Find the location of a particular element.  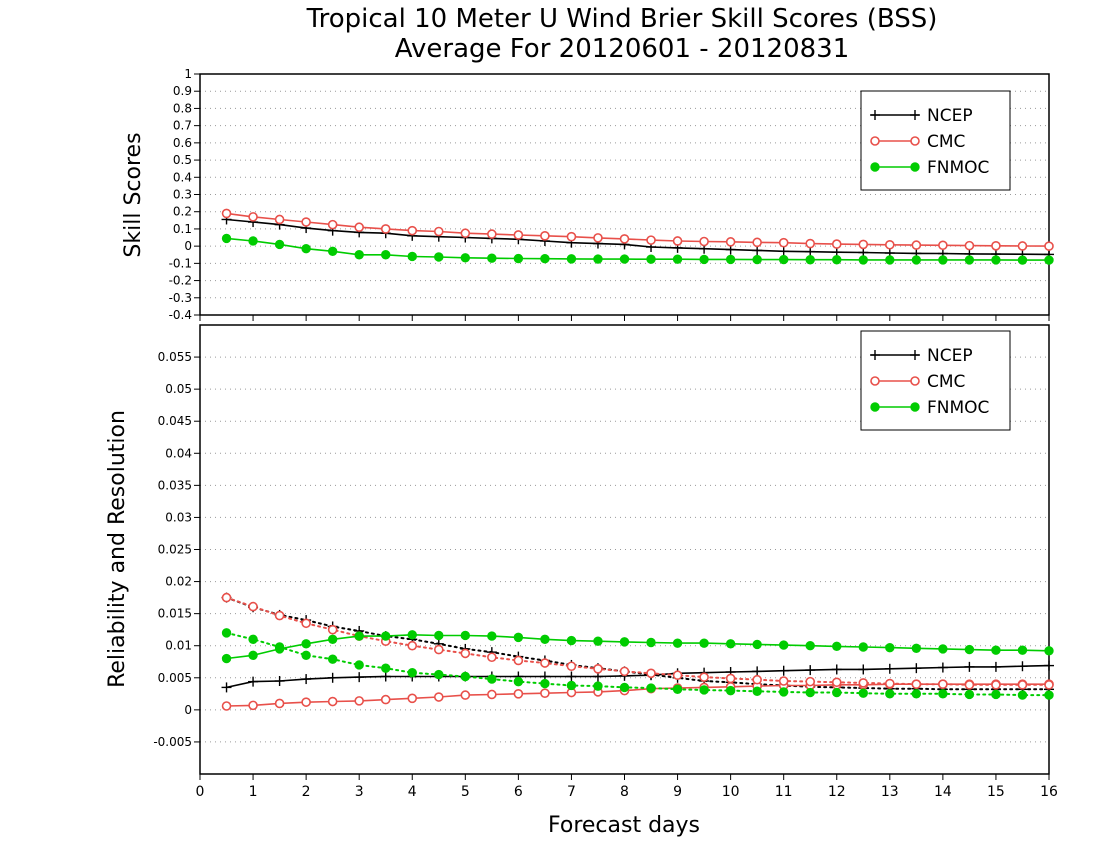

x-tick-label: 6 is located at coordinates (518, 792).